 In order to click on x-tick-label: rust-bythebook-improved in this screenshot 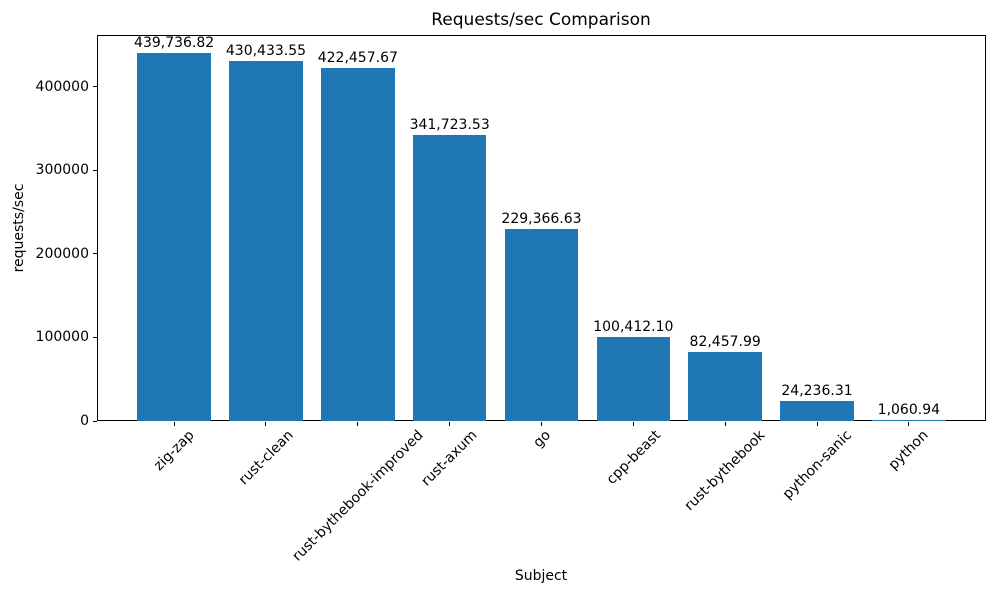, I will do `click(358, 496)`.